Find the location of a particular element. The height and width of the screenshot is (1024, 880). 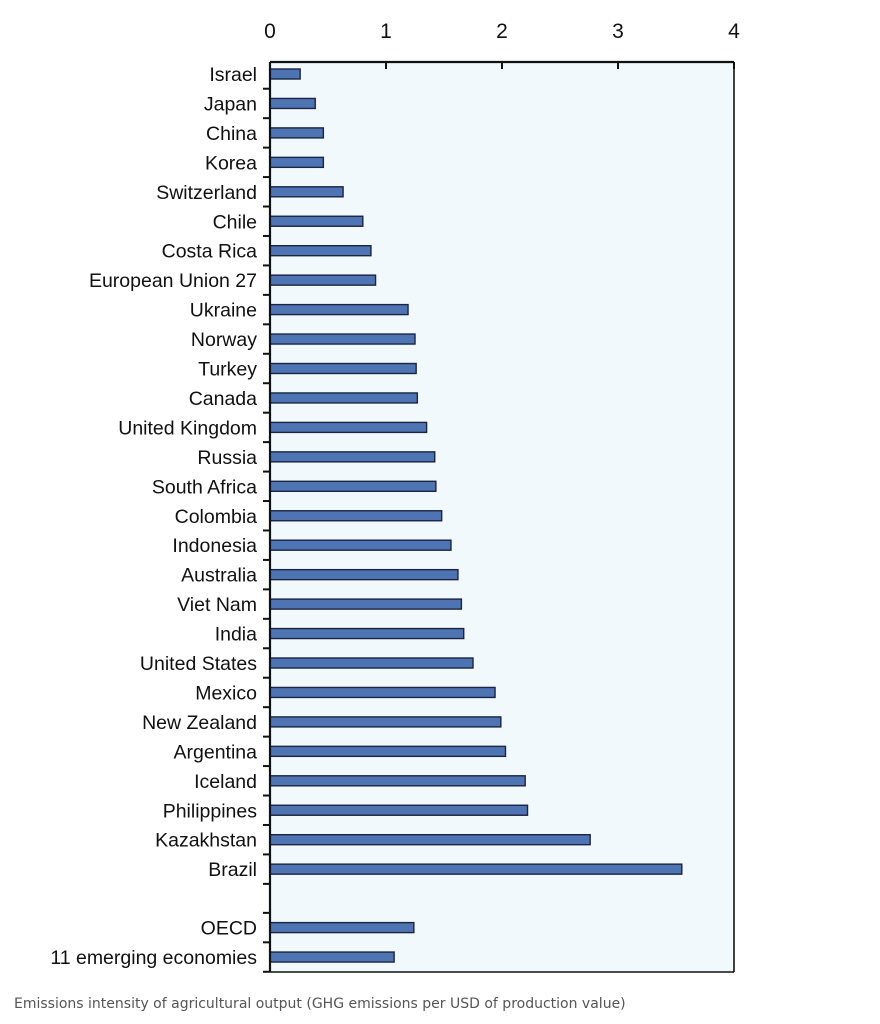

category-label: Iceland is located at coordinates (225, 782).